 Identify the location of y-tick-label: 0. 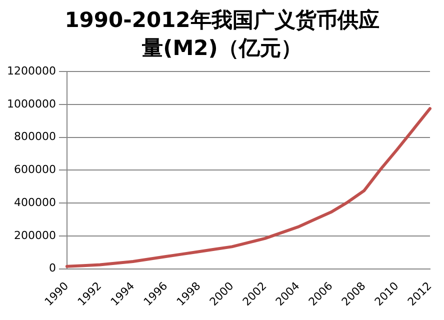
(52, 268).